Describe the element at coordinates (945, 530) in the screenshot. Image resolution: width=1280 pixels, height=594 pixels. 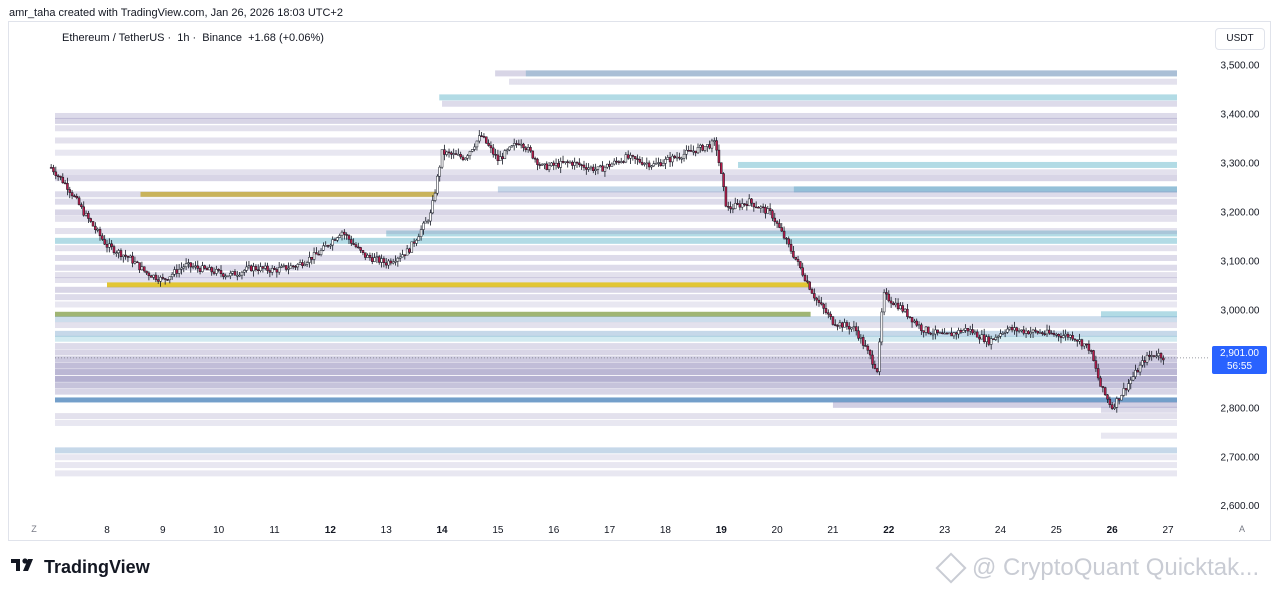
I see `time-tick-label: 23` at that location.